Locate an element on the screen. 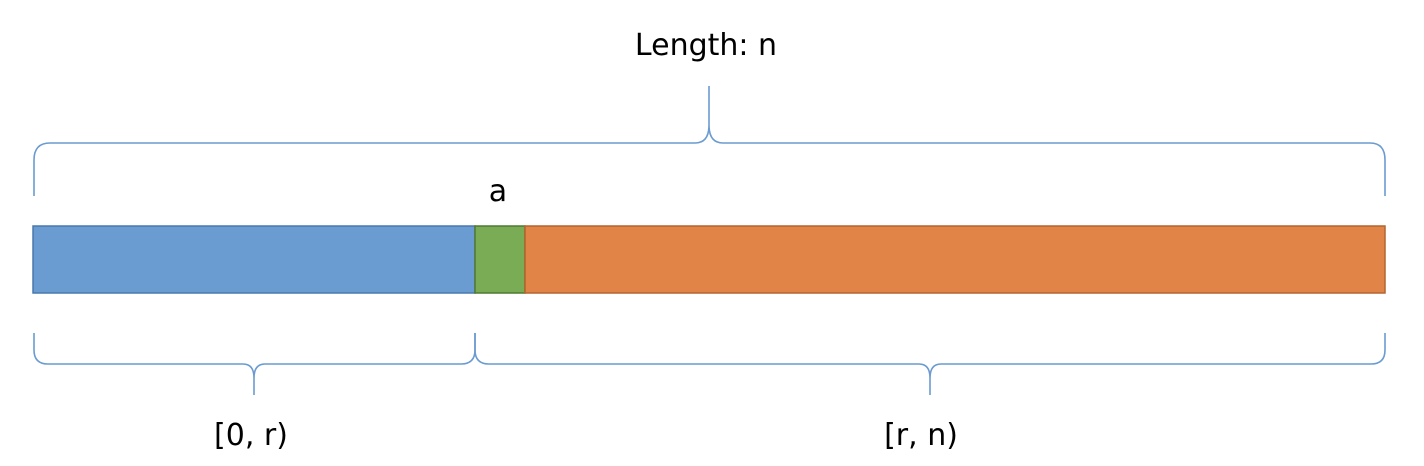 Image resolution: width=1424 pixels, height=466 pixels. right-range-label: [r, n) is located at coordinates (921, 435).